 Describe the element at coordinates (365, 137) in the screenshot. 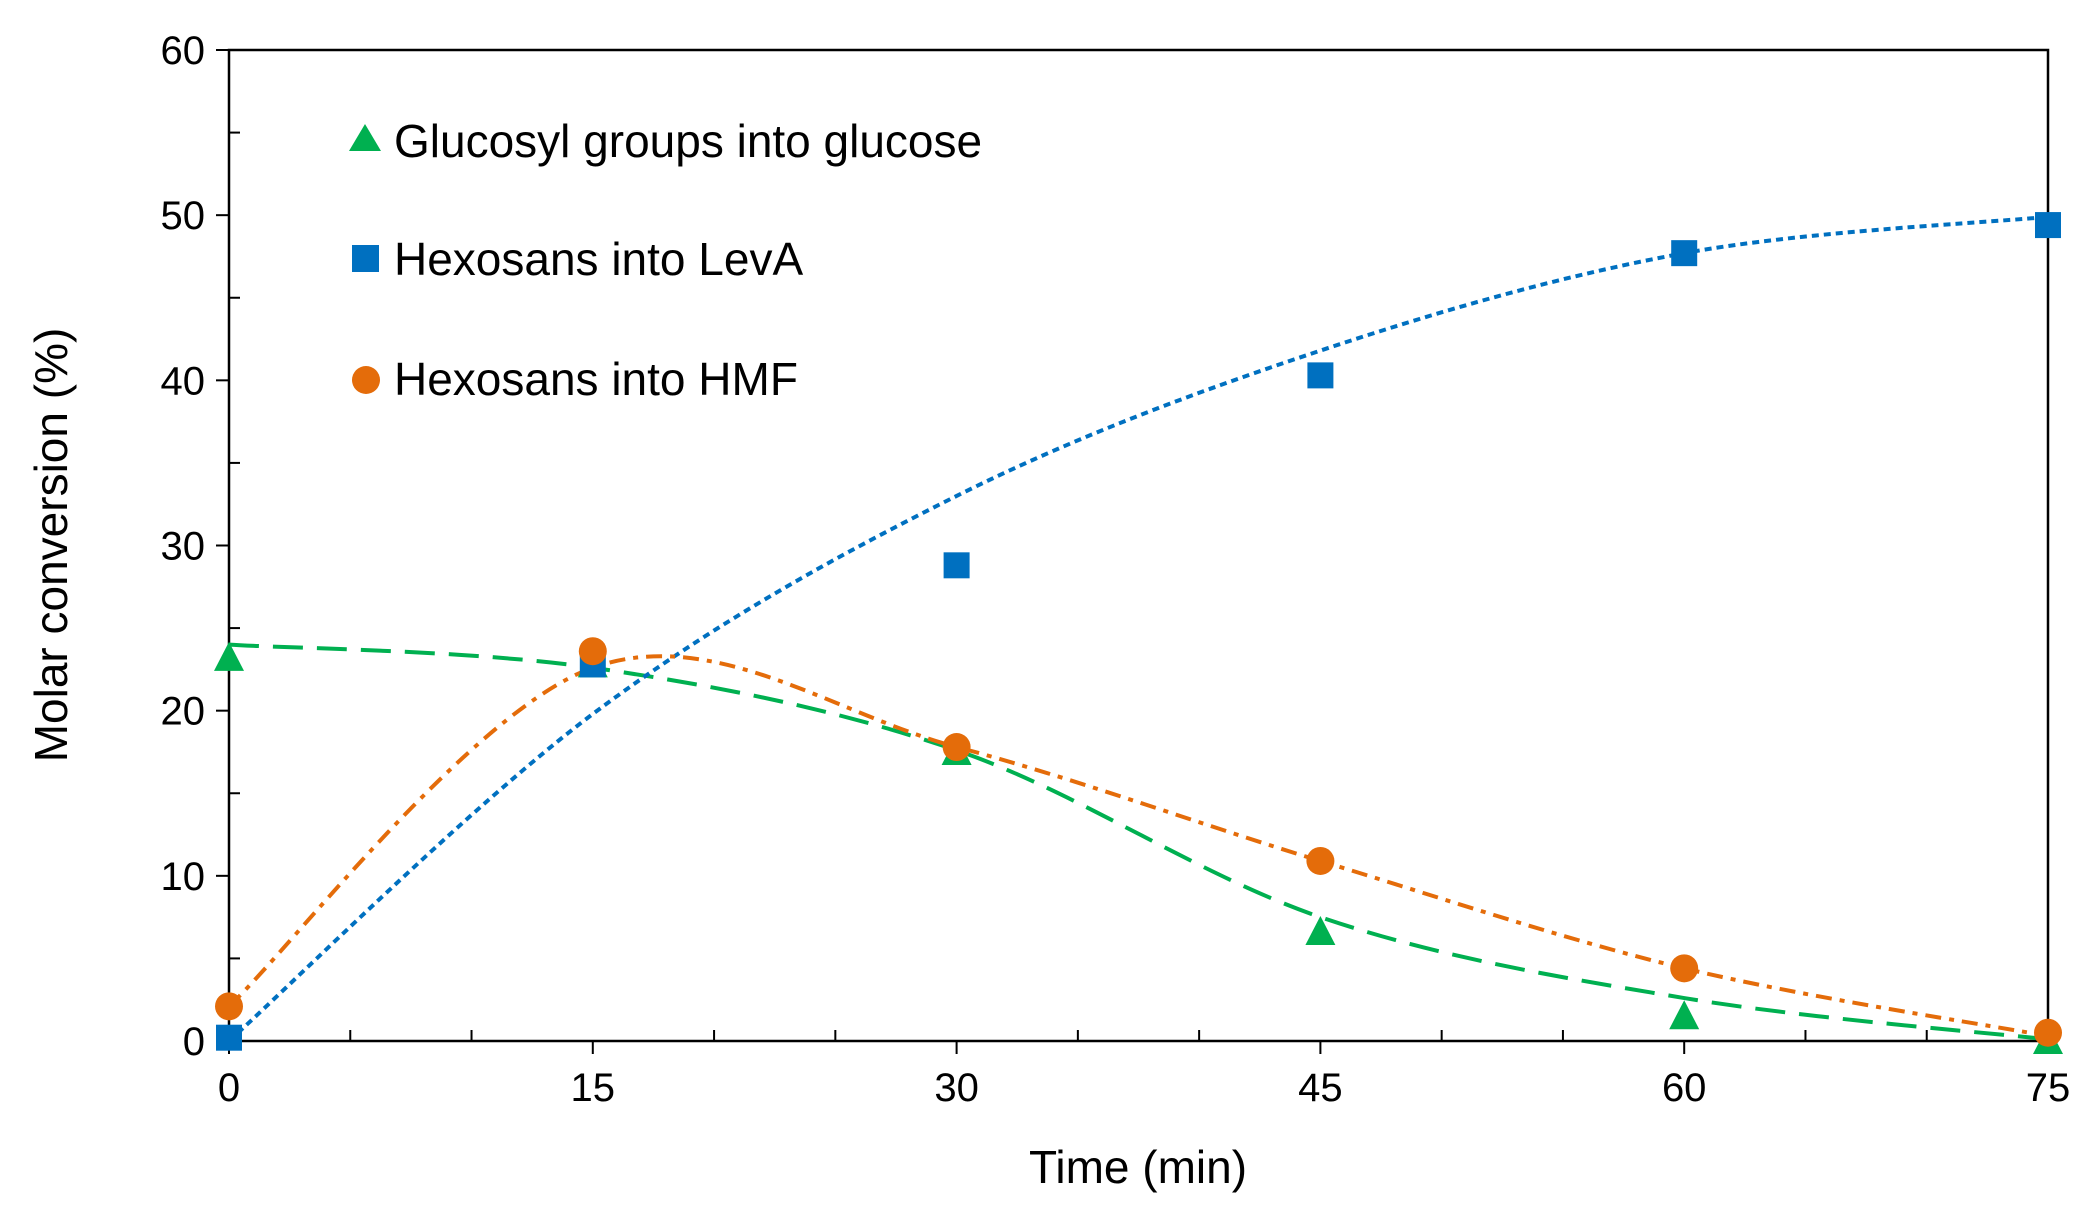

I see `legend-marker-glucose` at that location.